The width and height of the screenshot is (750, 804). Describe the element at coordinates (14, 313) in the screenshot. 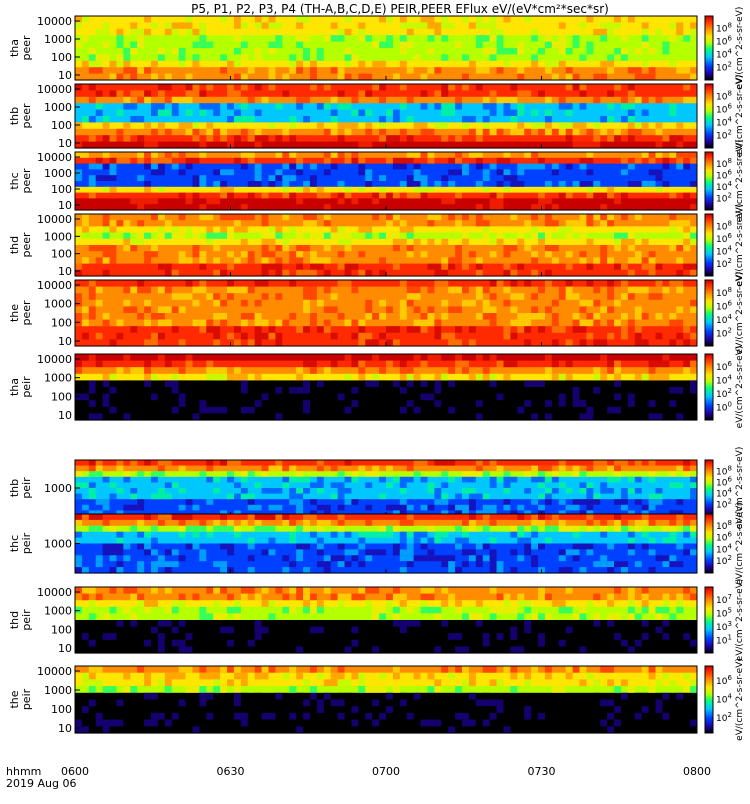

I see `y-axis-label: the` at that location.